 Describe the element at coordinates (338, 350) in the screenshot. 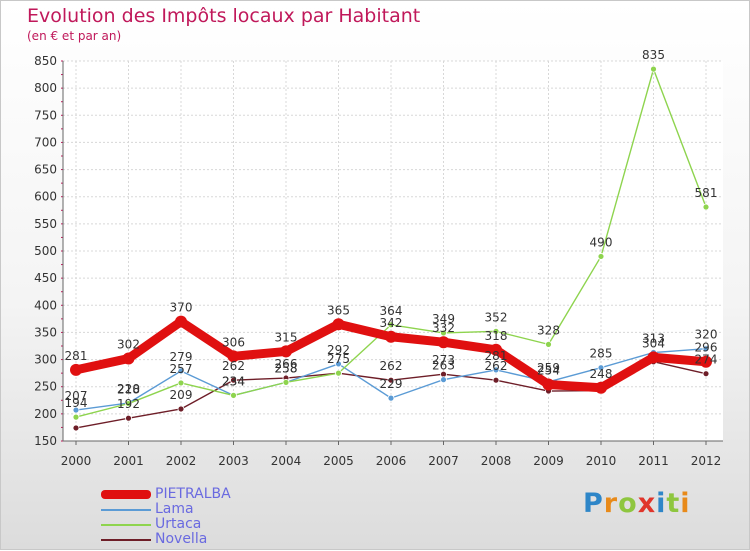

I see `data-label-lama: 292` at that location.